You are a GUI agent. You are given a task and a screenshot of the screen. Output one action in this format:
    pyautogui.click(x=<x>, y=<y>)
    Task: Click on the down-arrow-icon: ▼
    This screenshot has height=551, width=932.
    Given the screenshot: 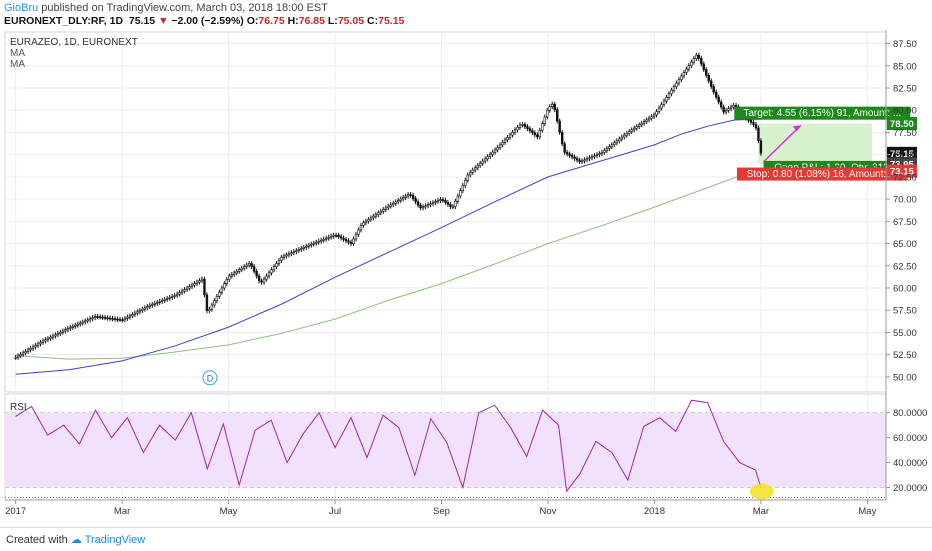 What is the action you would take?
    pyautogui.click(x=163, y=21)
    